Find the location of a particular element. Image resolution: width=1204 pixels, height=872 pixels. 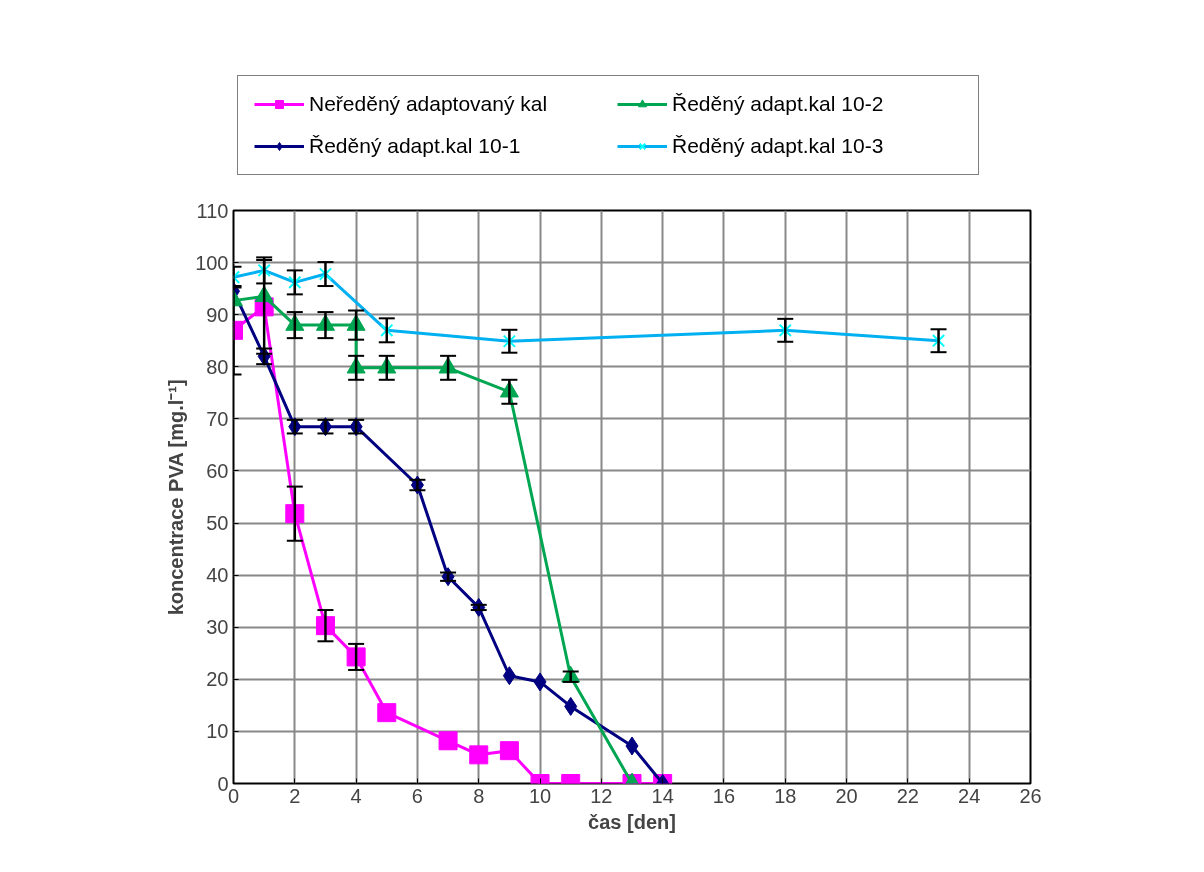

x-tick-label: 2 is located at coordinates (295, 795).